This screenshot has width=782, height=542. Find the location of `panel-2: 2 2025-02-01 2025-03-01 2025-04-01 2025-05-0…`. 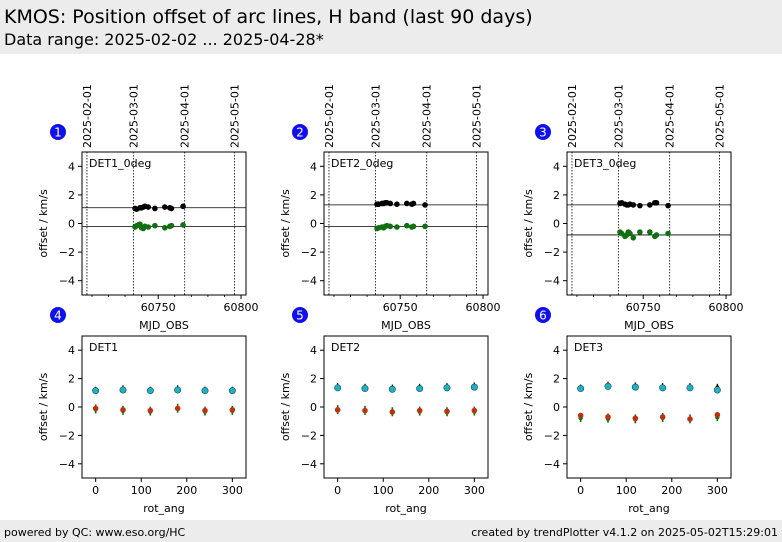

panel-2: 2 2025-02-01 2025-03-01 2025-04-01 2025-05-0… is located at coordinates (390, 208).